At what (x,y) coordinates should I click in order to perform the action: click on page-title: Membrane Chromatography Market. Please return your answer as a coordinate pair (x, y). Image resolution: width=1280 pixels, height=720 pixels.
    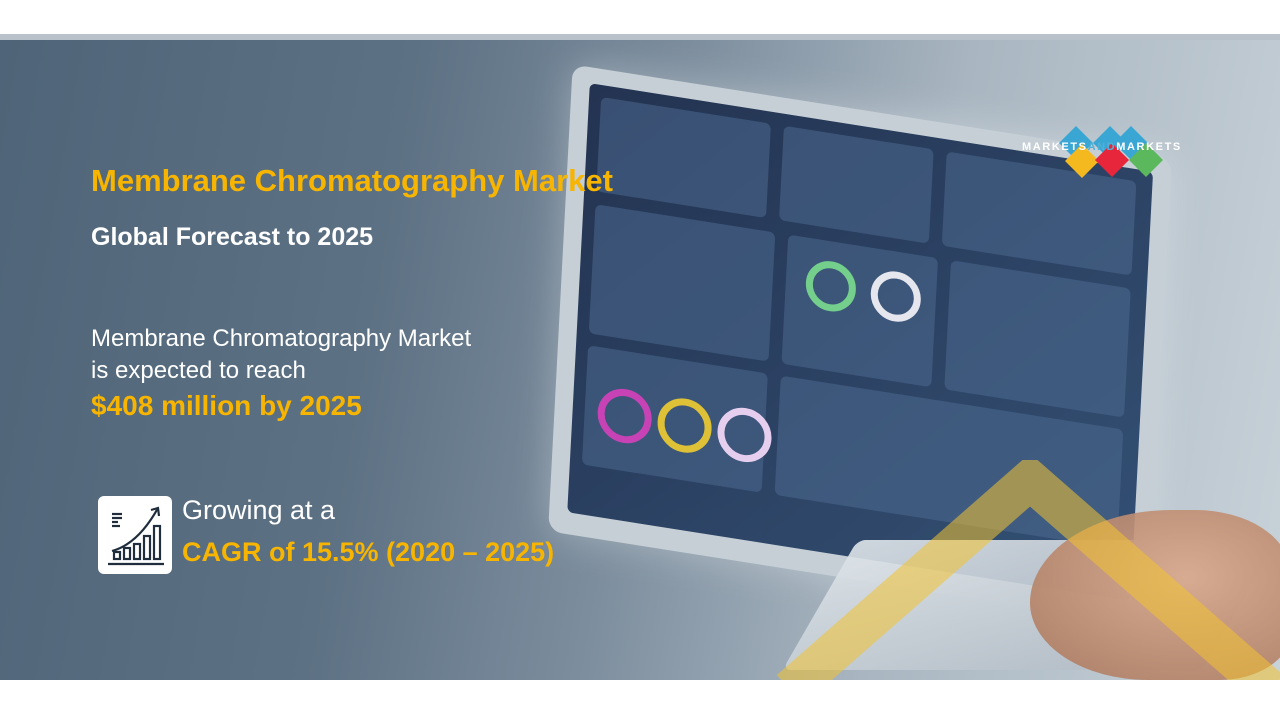
    Looking at the image, I should click on (352, 180).